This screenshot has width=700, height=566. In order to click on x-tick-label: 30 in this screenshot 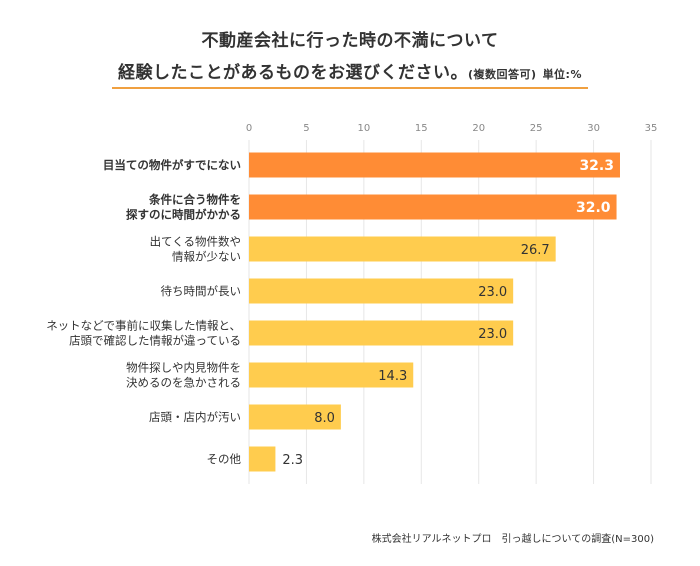, I will do `click(593, 128)`.